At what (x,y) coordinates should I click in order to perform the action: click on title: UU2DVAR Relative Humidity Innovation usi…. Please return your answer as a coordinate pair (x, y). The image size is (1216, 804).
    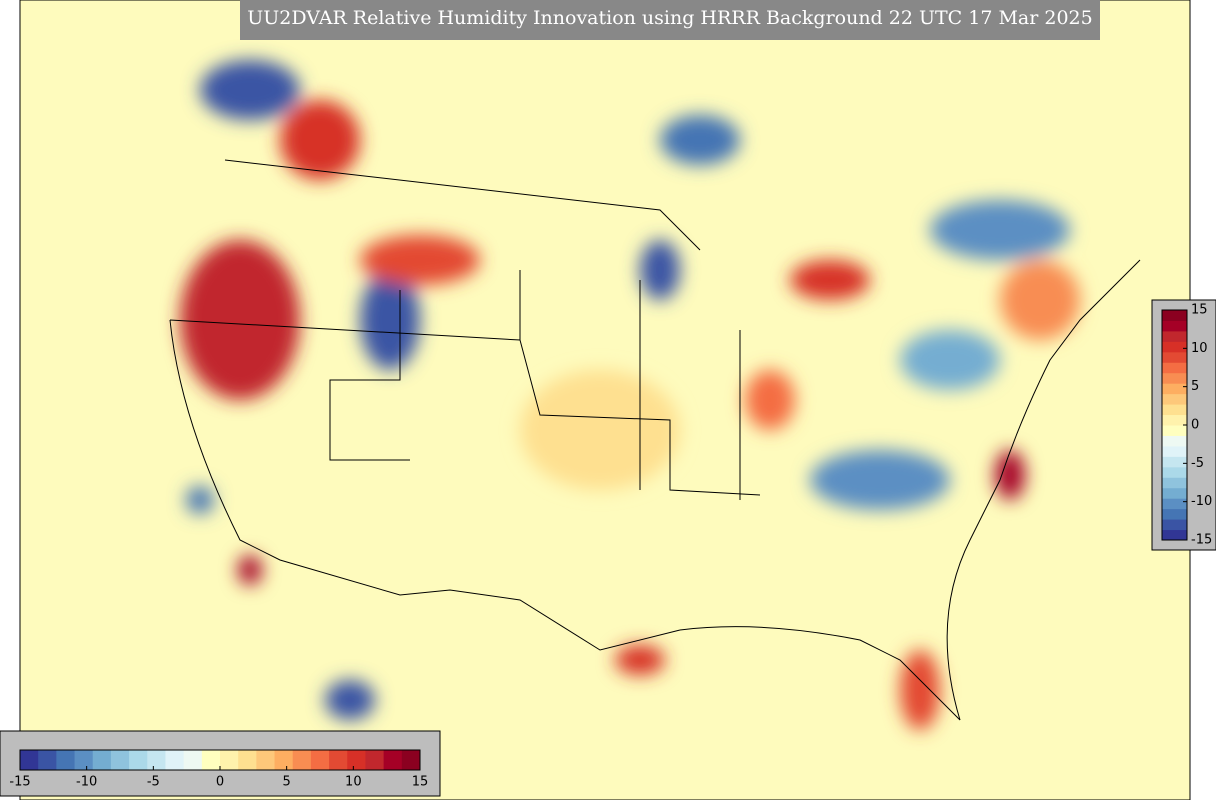
    Looking at the image, I should click on (669, 18).